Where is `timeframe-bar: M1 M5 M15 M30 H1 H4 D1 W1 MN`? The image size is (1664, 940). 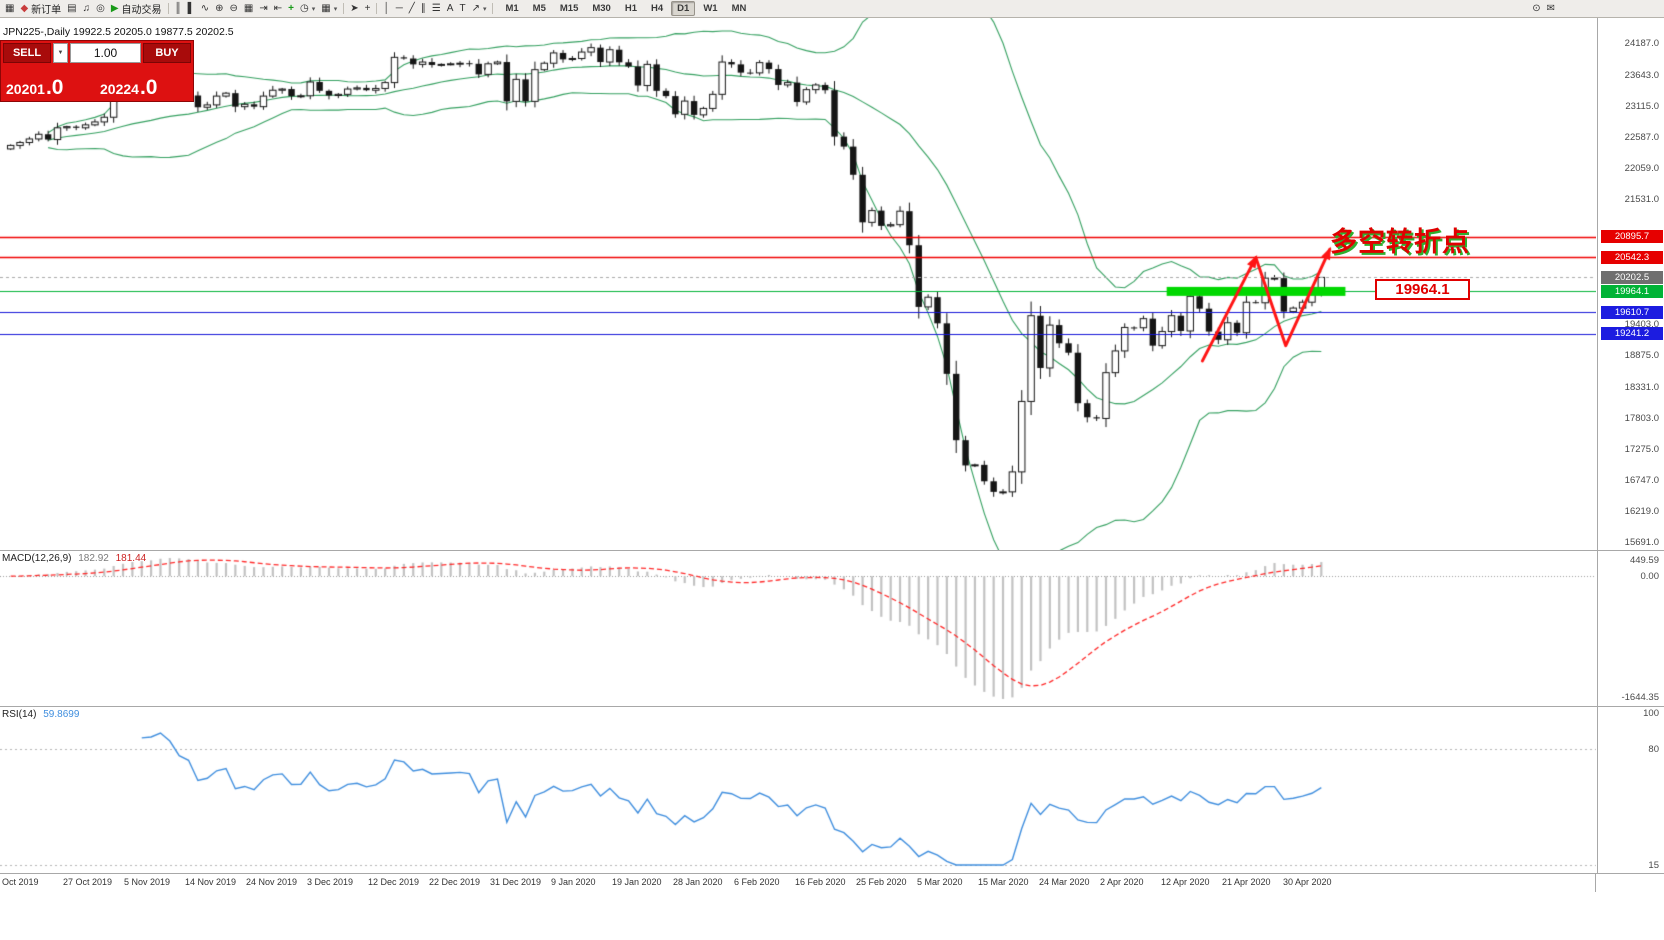
timeframe-bar: M1 M5 M15 M30 H1 H4 D1 W1 MN is located at coordinates (625, 8).